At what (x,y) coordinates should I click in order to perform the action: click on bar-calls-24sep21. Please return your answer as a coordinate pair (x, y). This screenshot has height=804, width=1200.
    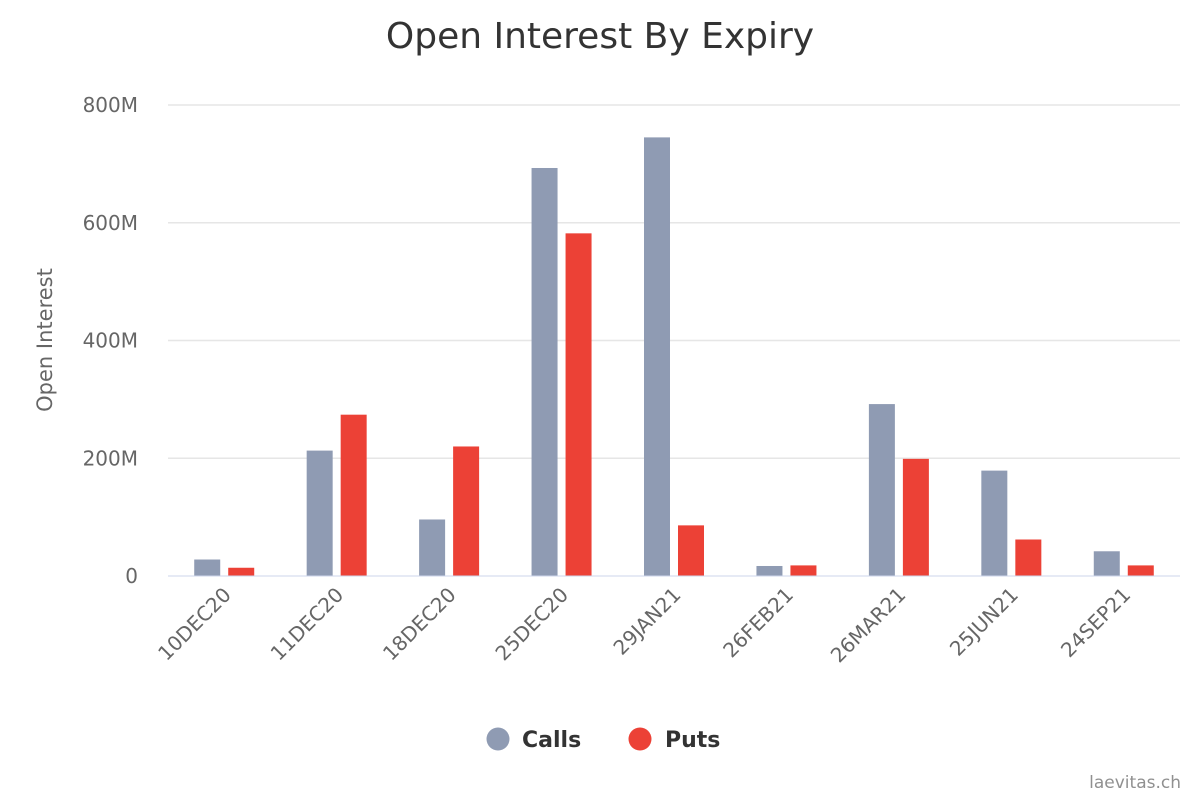
    Looking at the image, I should click on (1106, 563).